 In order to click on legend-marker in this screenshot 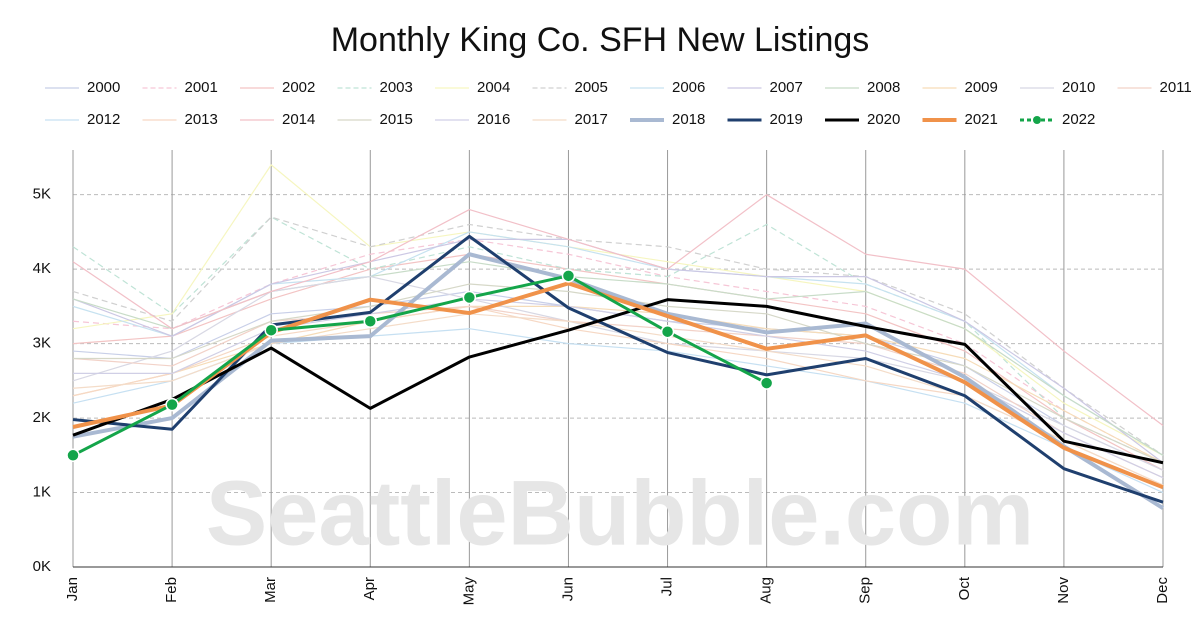, I will do `click(1037, 120)`.